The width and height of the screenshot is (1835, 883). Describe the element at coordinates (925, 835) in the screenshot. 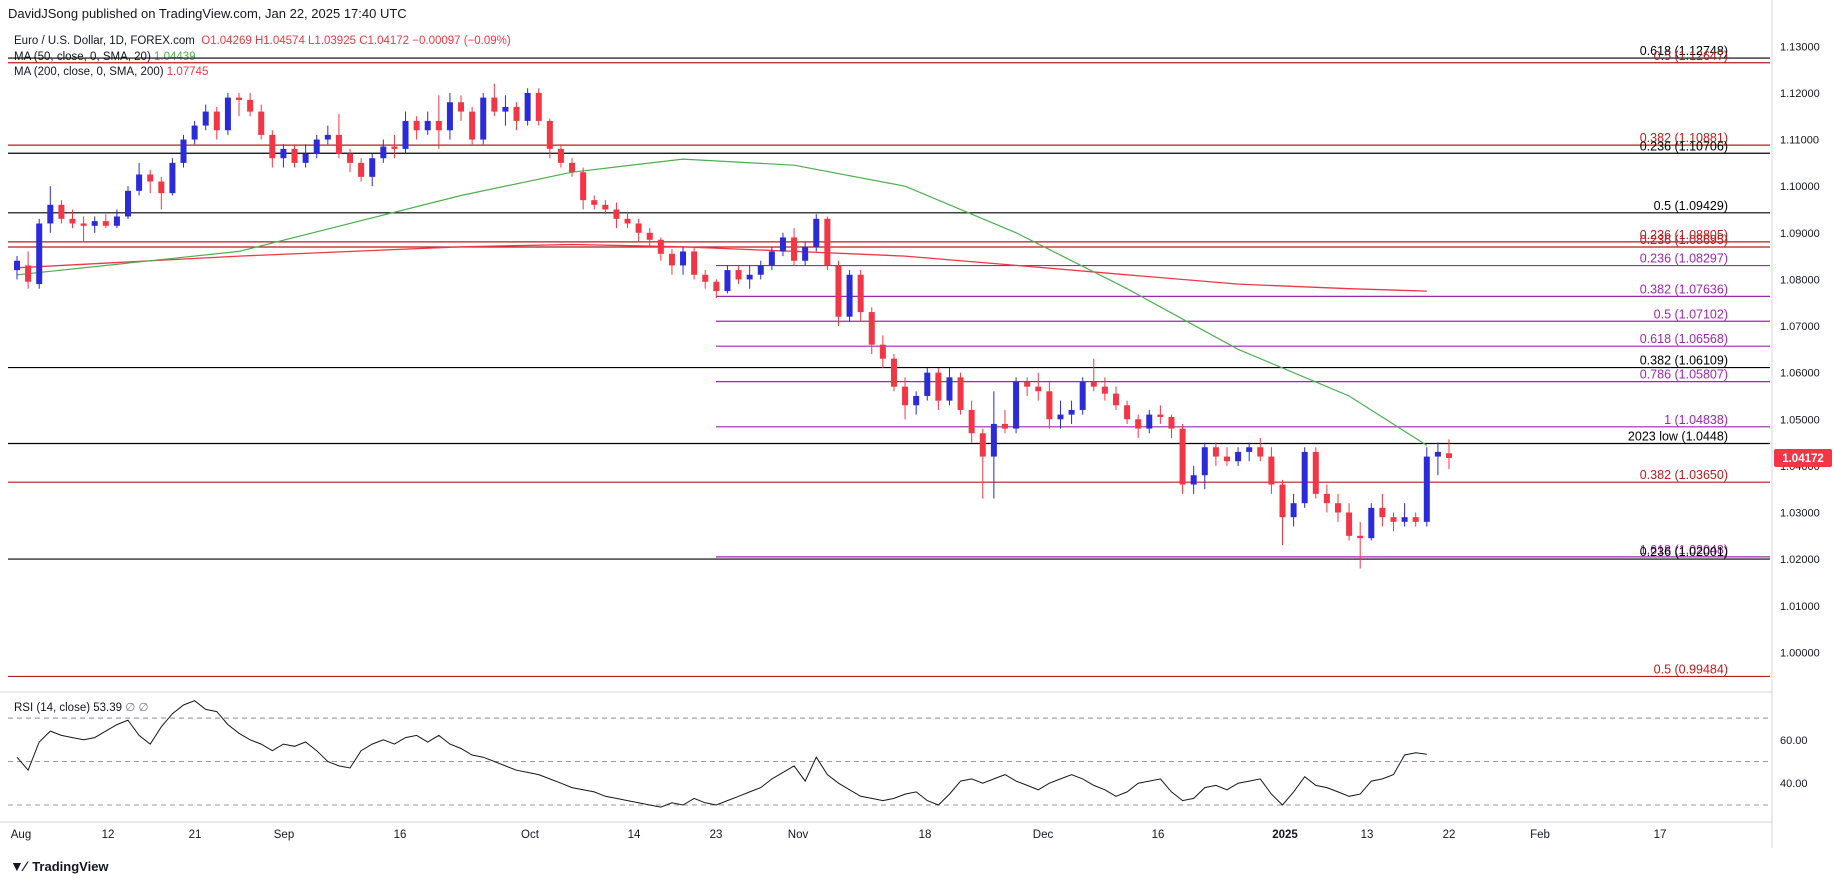

I see `x-tick-label: 18` at that location.